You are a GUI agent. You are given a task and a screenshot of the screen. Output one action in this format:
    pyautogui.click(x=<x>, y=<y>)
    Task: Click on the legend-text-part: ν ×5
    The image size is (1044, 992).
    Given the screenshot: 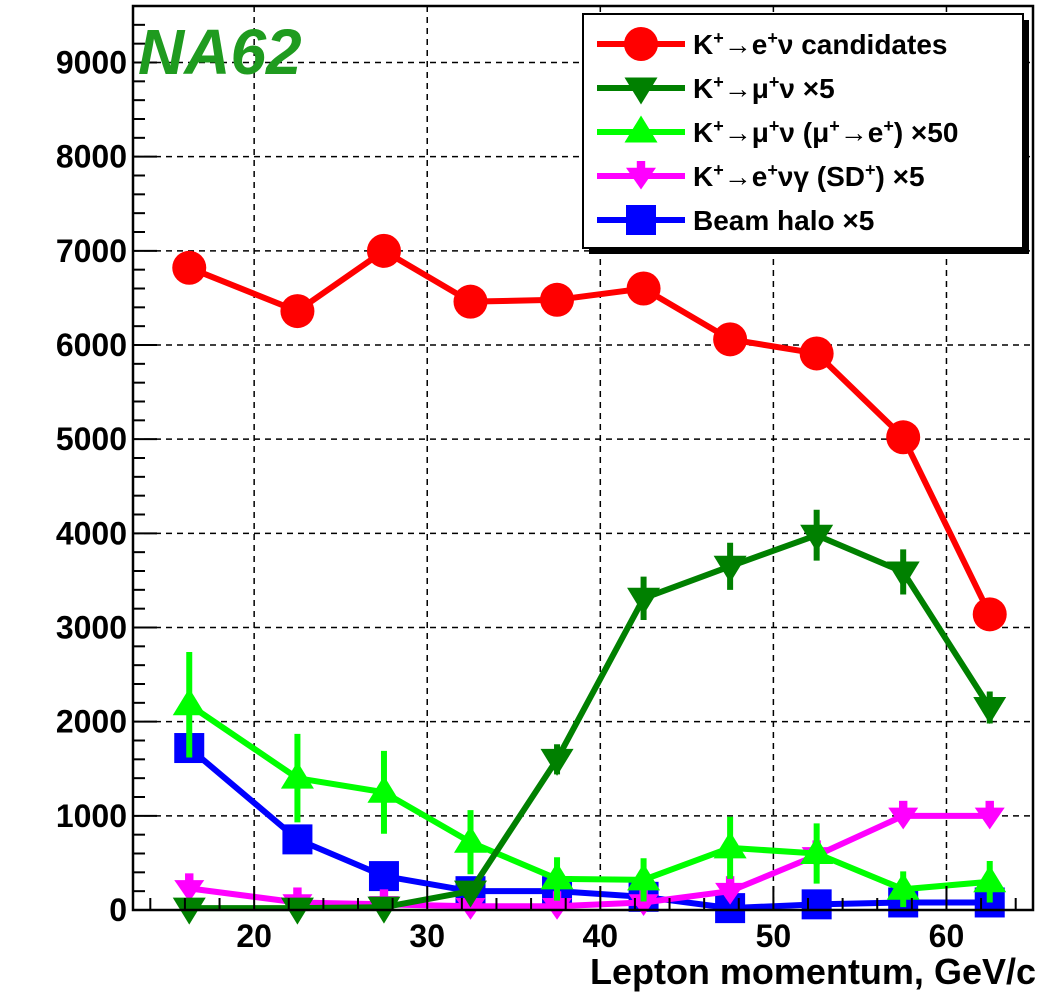 What is the action you would take?
    pyautogui.click(x=806, y=88)
    